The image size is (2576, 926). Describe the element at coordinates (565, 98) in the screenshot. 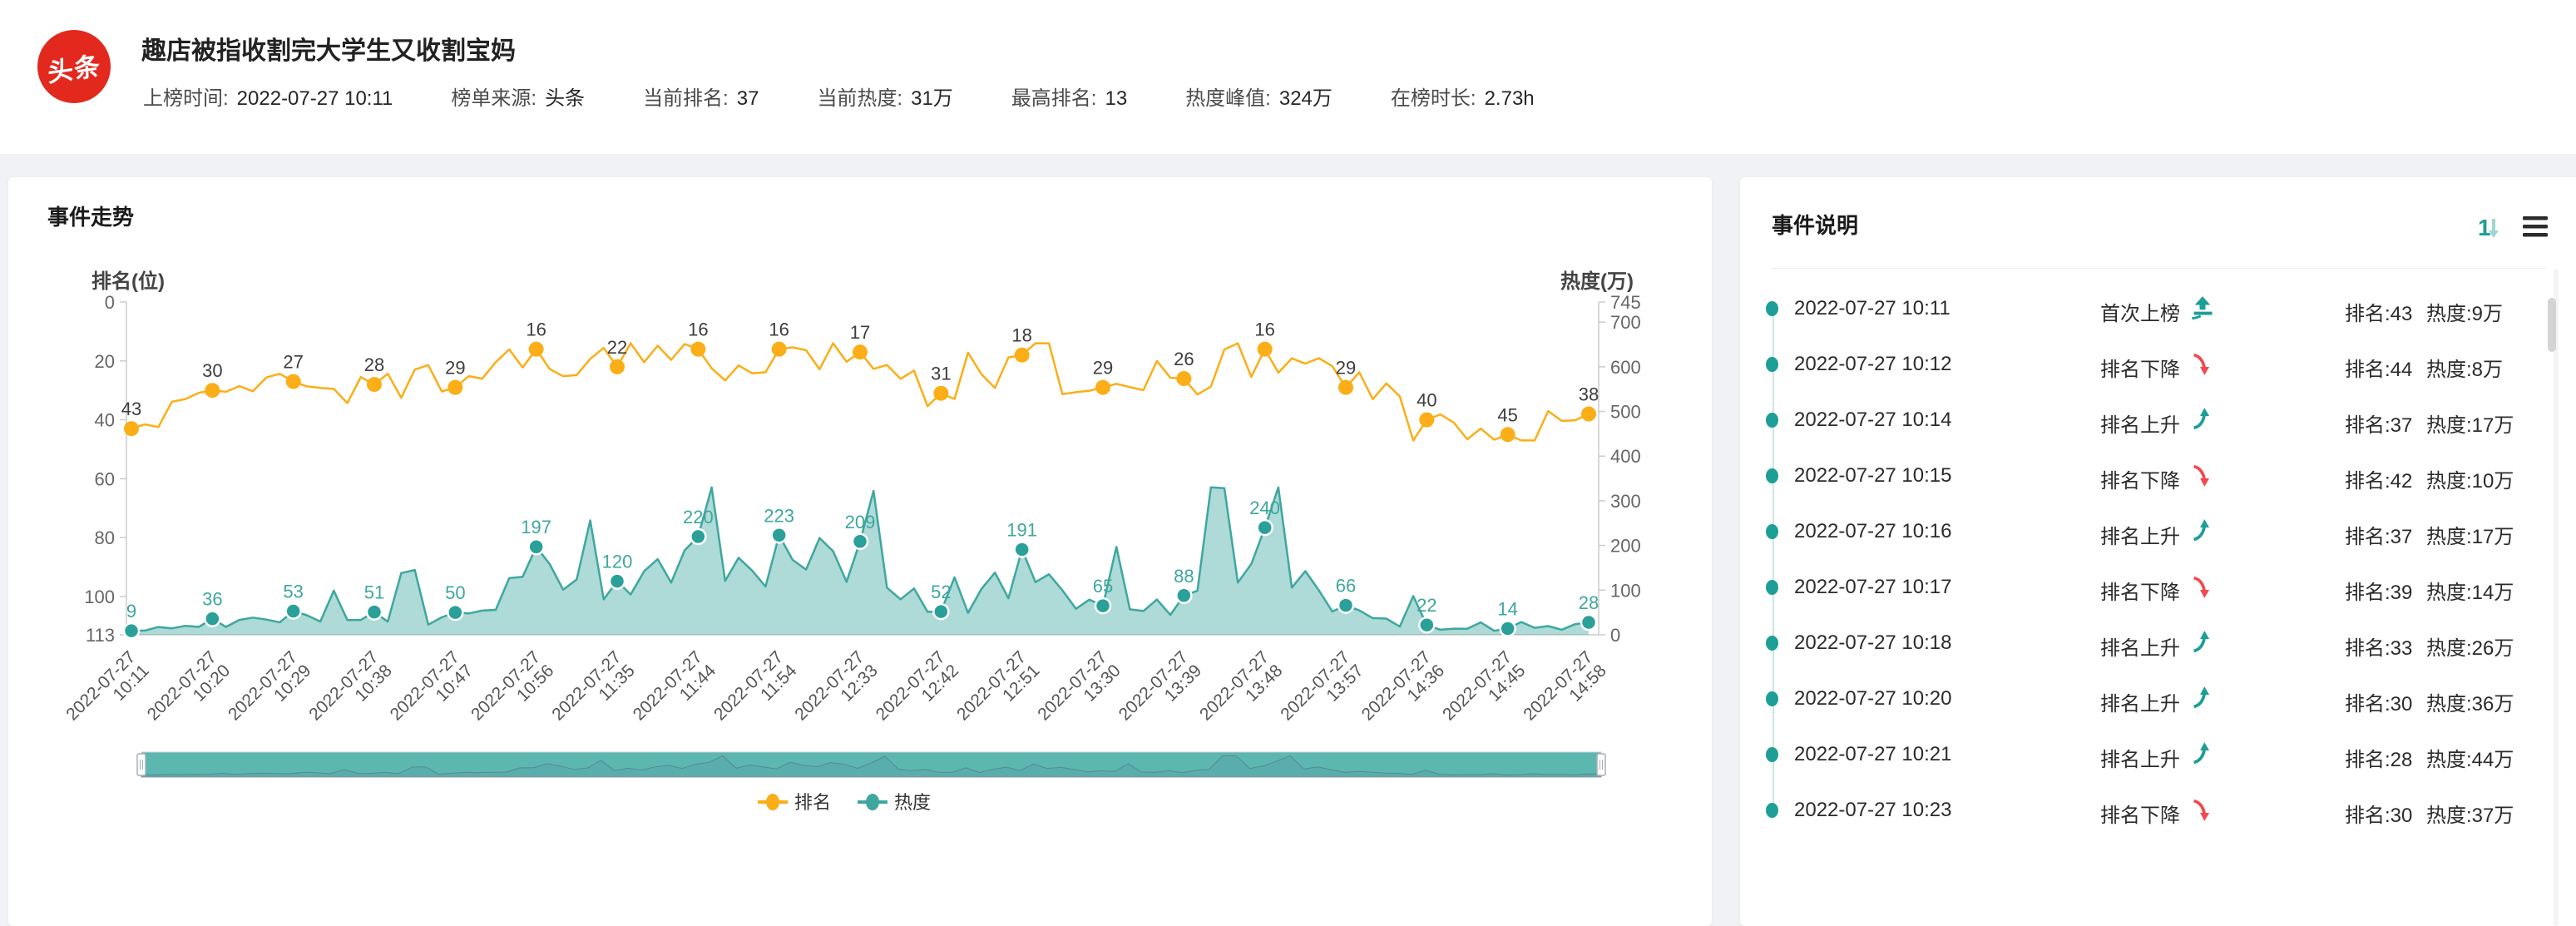

I see `meta-value: 头条` at that location.